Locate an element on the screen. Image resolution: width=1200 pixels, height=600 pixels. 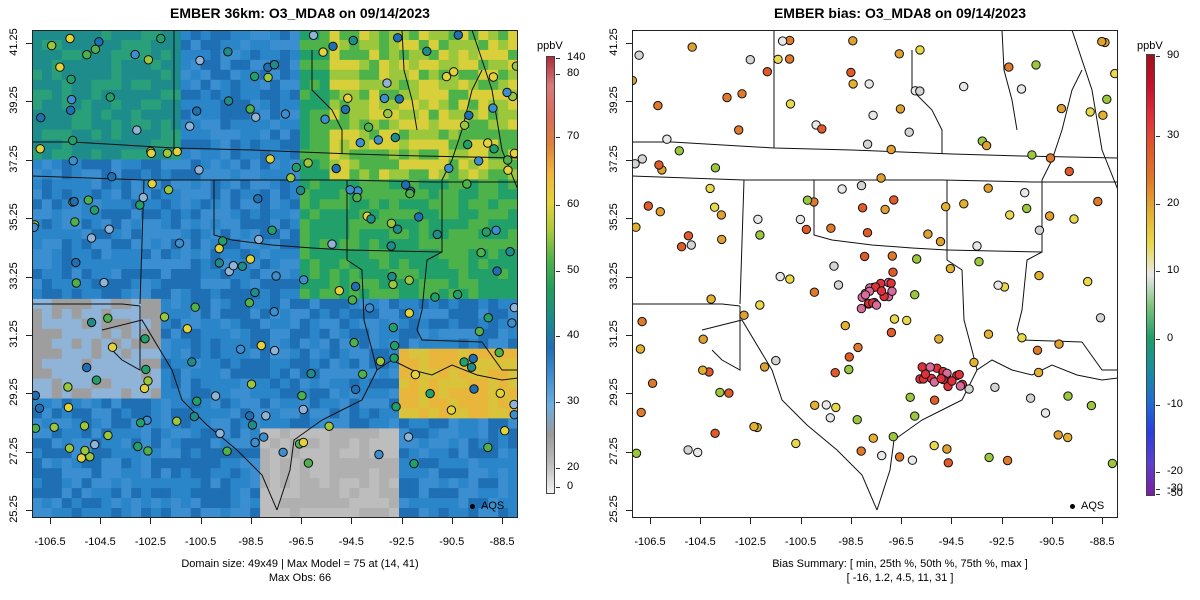
panel-title: EMBER bias: O3_MDA8 on 09/14/2023 is located at coordinates (900, 13).